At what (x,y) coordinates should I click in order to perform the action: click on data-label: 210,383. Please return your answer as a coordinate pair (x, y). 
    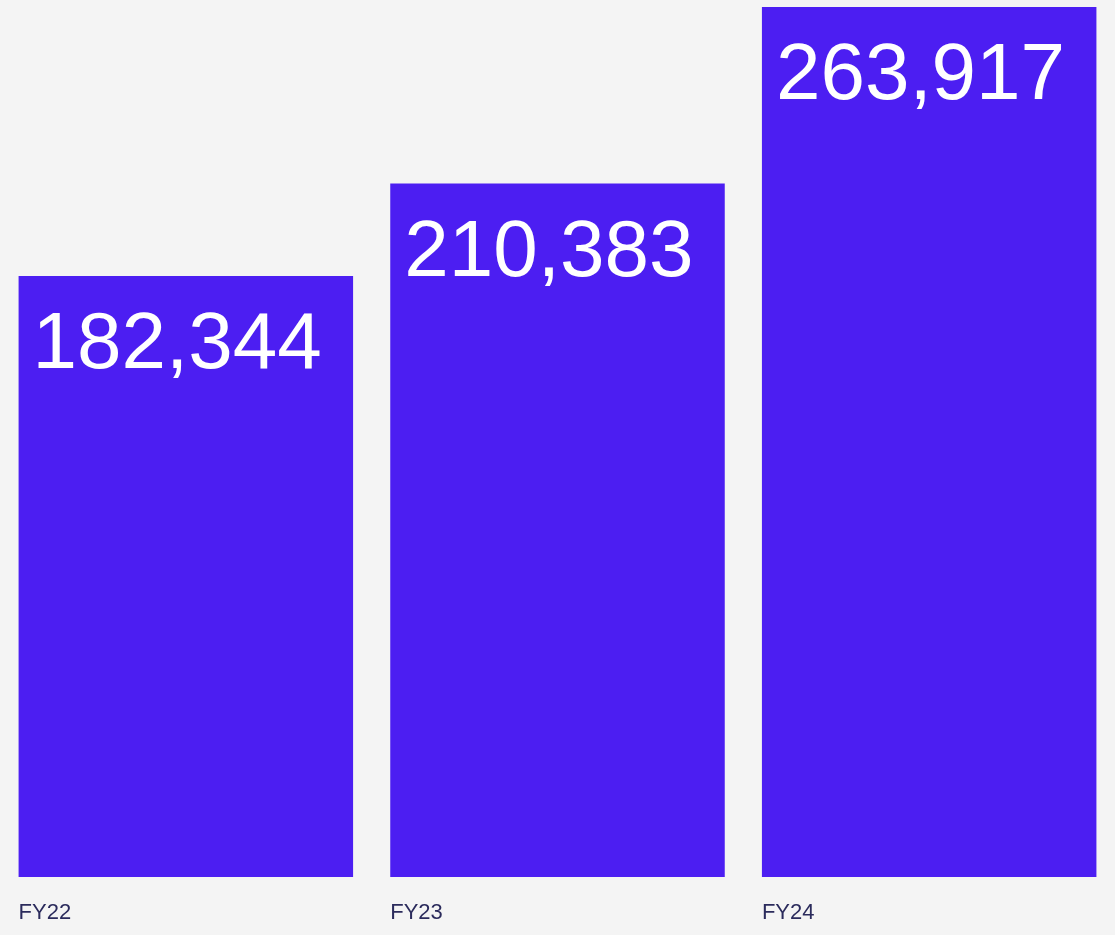
    Looking at the image, I should click on (549, 248).